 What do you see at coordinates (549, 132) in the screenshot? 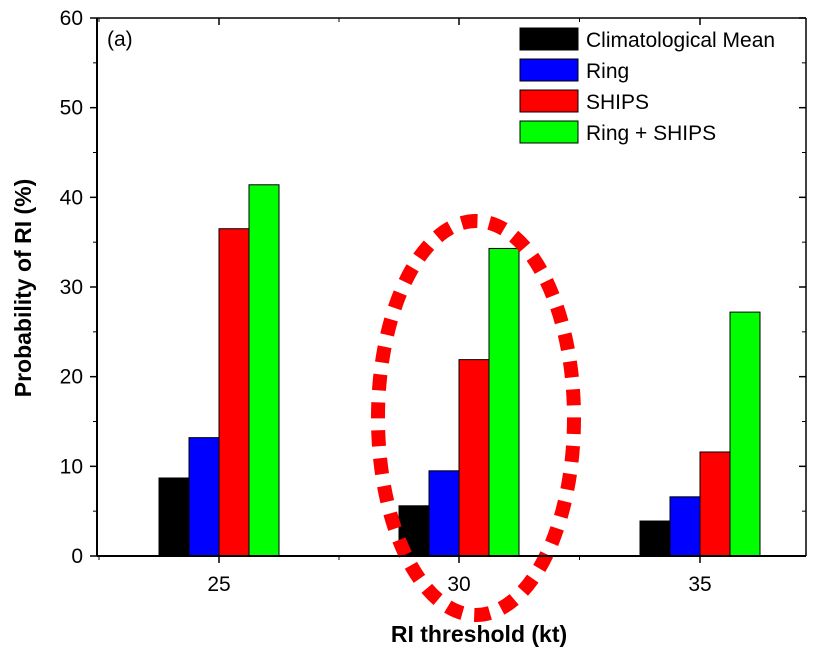
I see `legend-swatch-ring-ships` at bounding box center [549, 132].